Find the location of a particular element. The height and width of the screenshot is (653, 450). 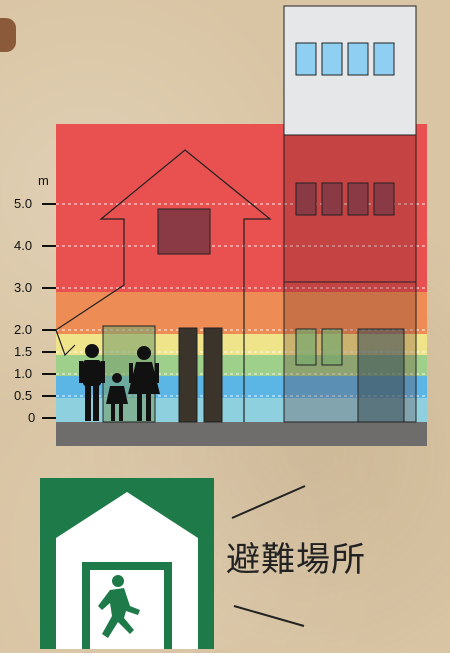

family-icon is located at coordinates (119, 382).